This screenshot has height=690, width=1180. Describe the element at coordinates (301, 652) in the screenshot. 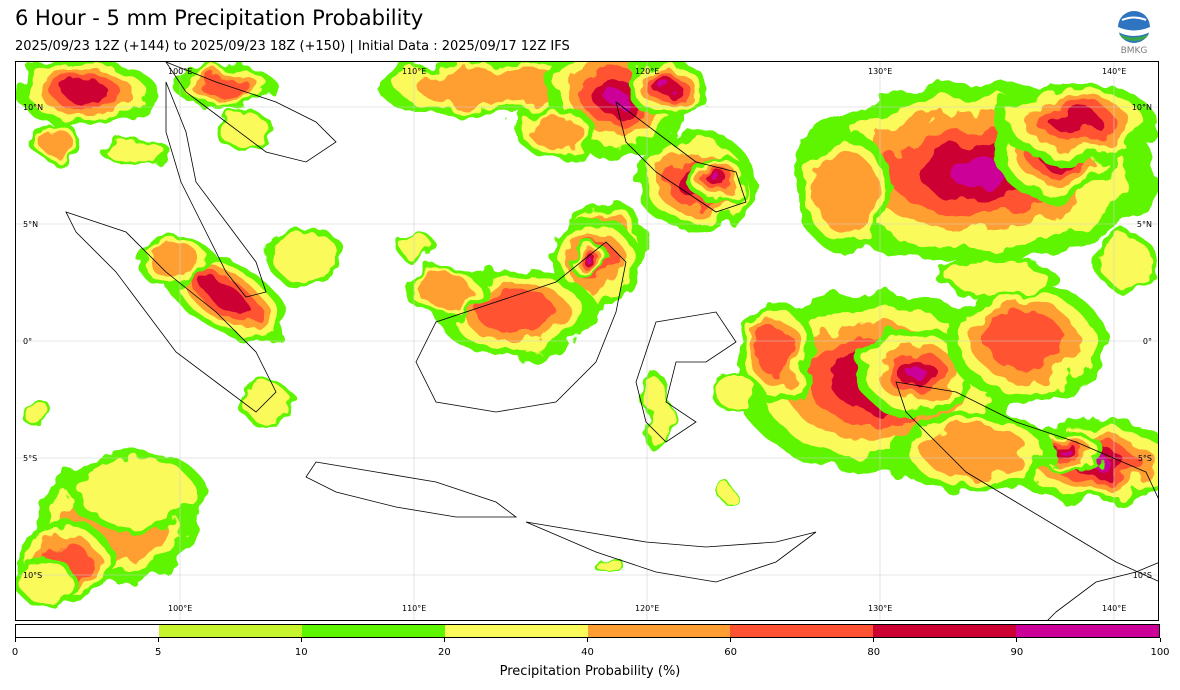

I see `colorbar-tick-label: 10` at that location.